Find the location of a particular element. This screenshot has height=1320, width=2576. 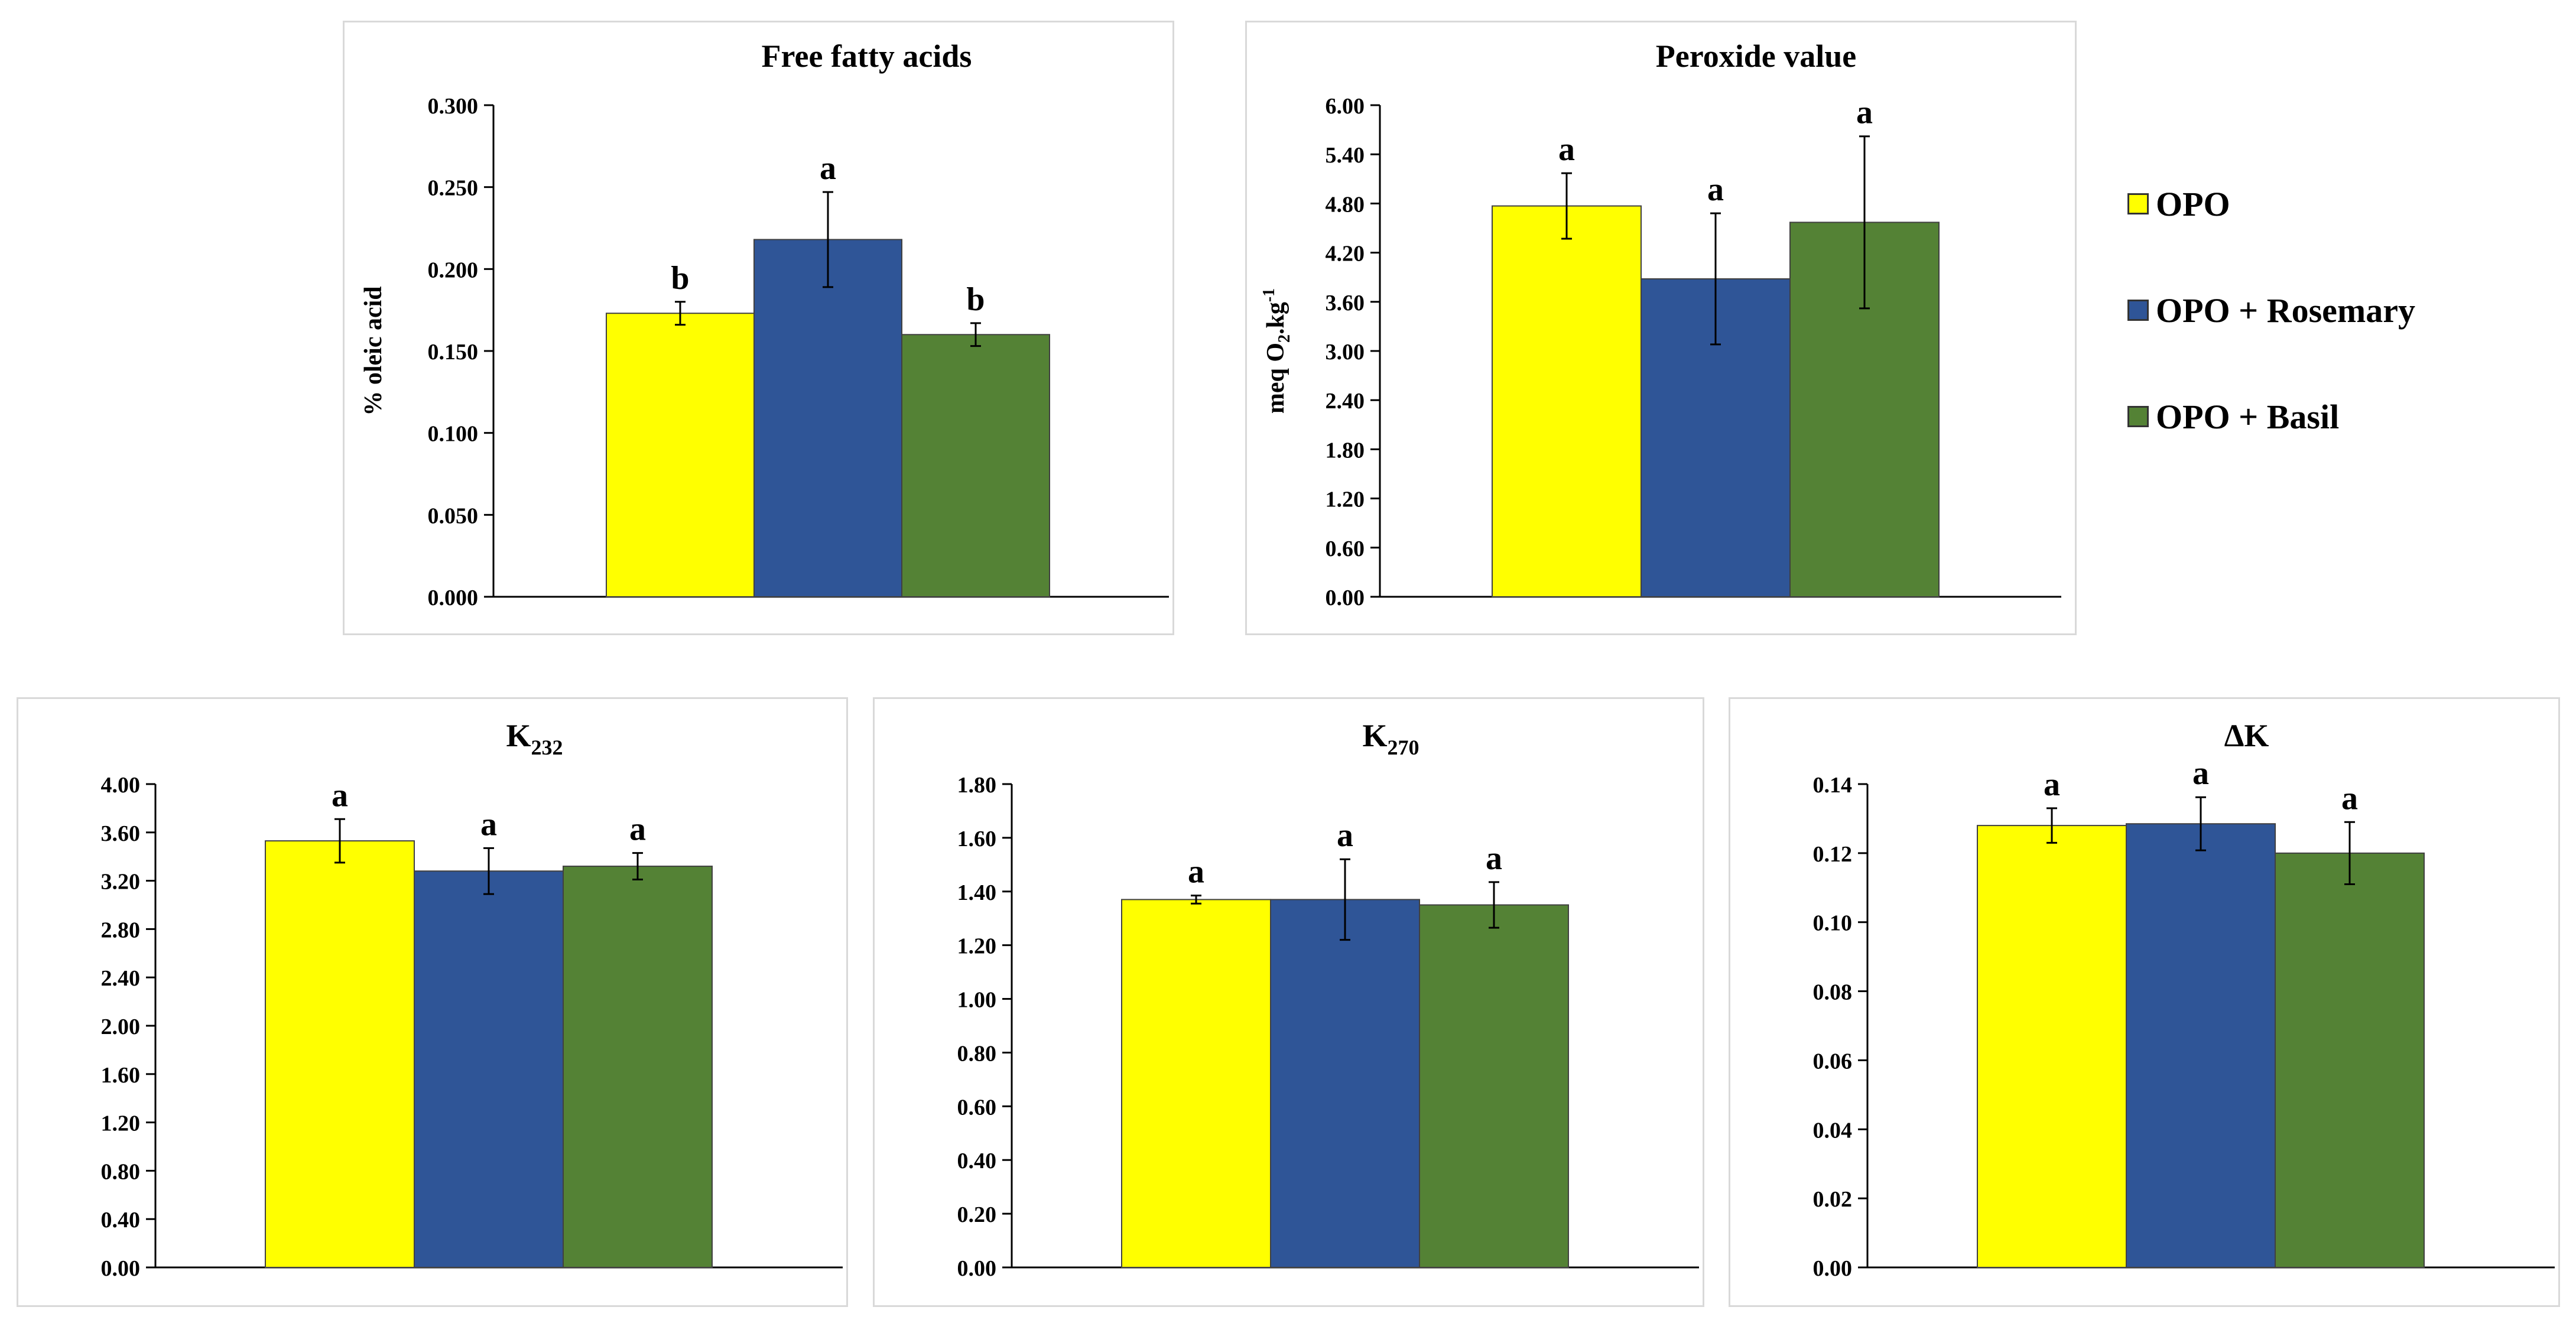

chart-panel-delta-k: ΔK 0.00 0.02 0.04 0.06 0.08 0.10 0.12 0.14 a a a is located at coordinates (2144, 1002).